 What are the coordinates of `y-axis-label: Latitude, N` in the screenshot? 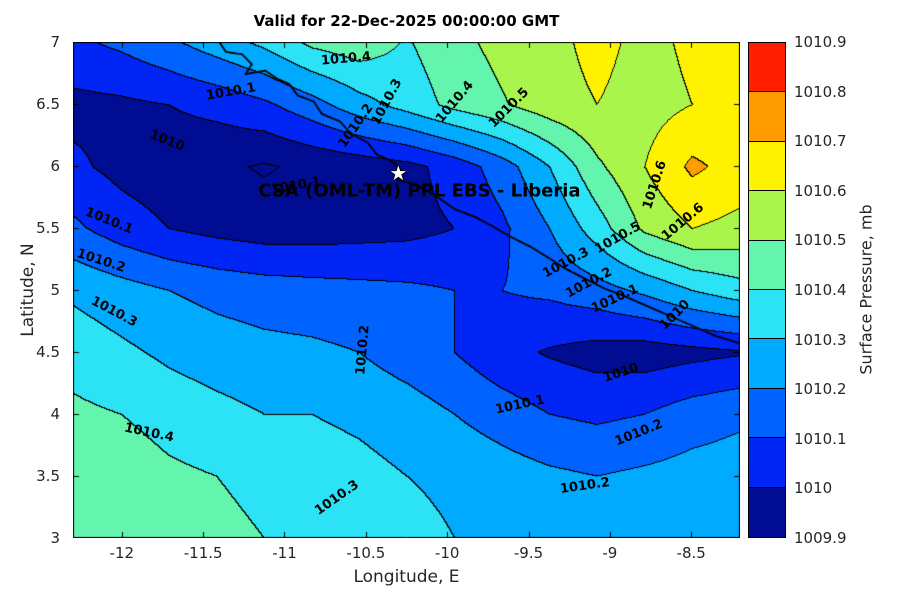 It's located at (28, 290).